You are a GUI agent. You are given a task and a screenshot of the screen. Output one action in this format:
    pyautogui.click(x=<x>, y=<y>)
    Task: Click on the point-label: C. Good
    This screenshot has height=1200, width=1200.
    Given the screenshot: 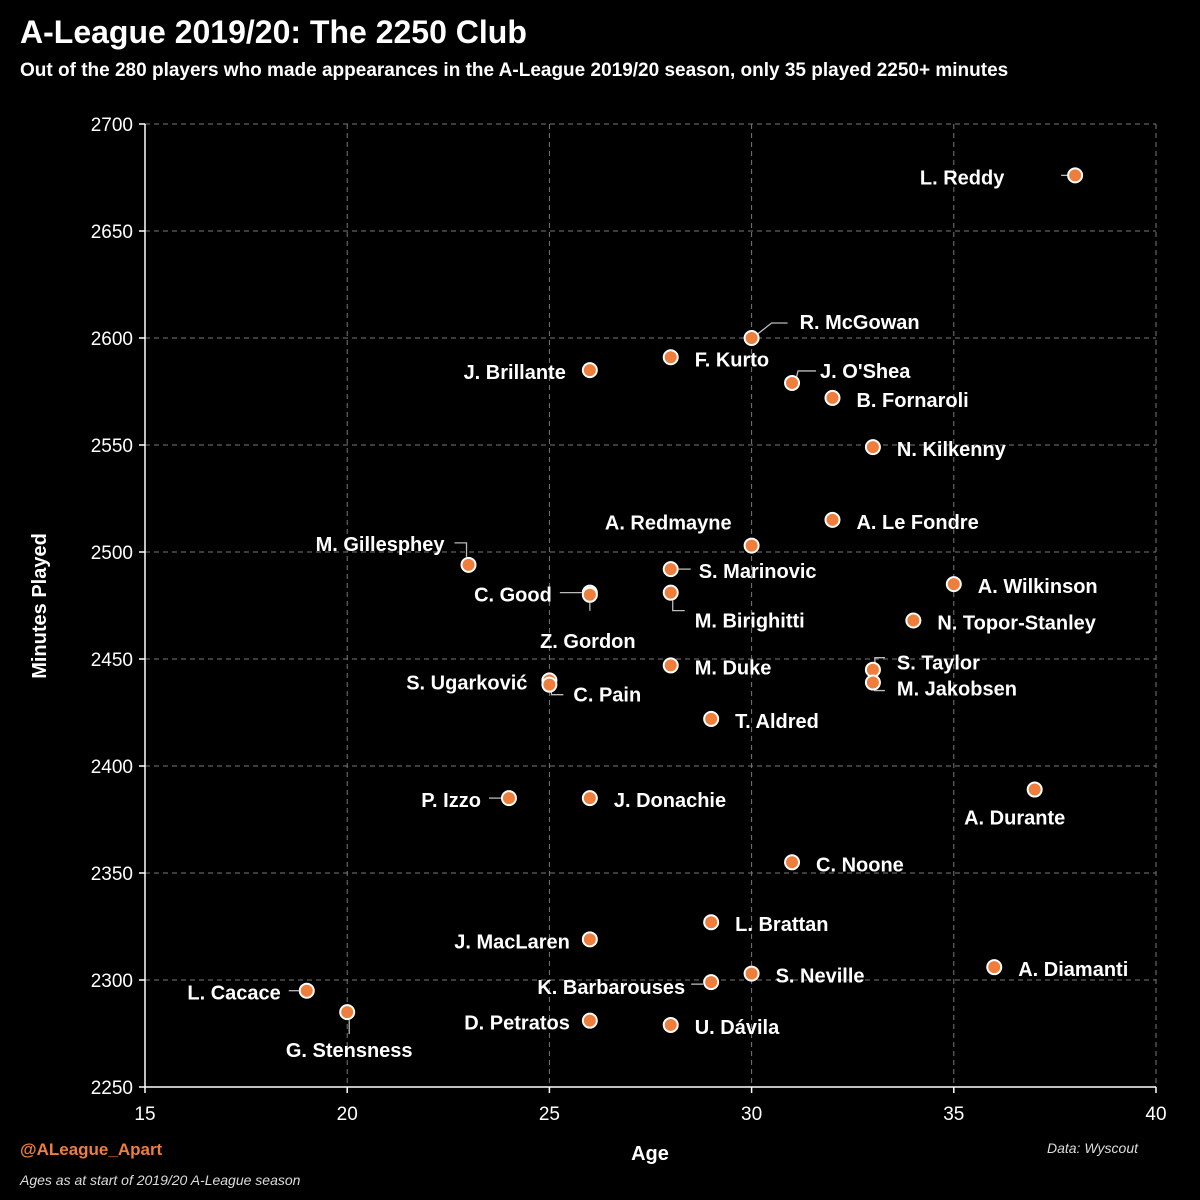 What is the action you would take?
    pyautogui.click(x=513, y=596)
    